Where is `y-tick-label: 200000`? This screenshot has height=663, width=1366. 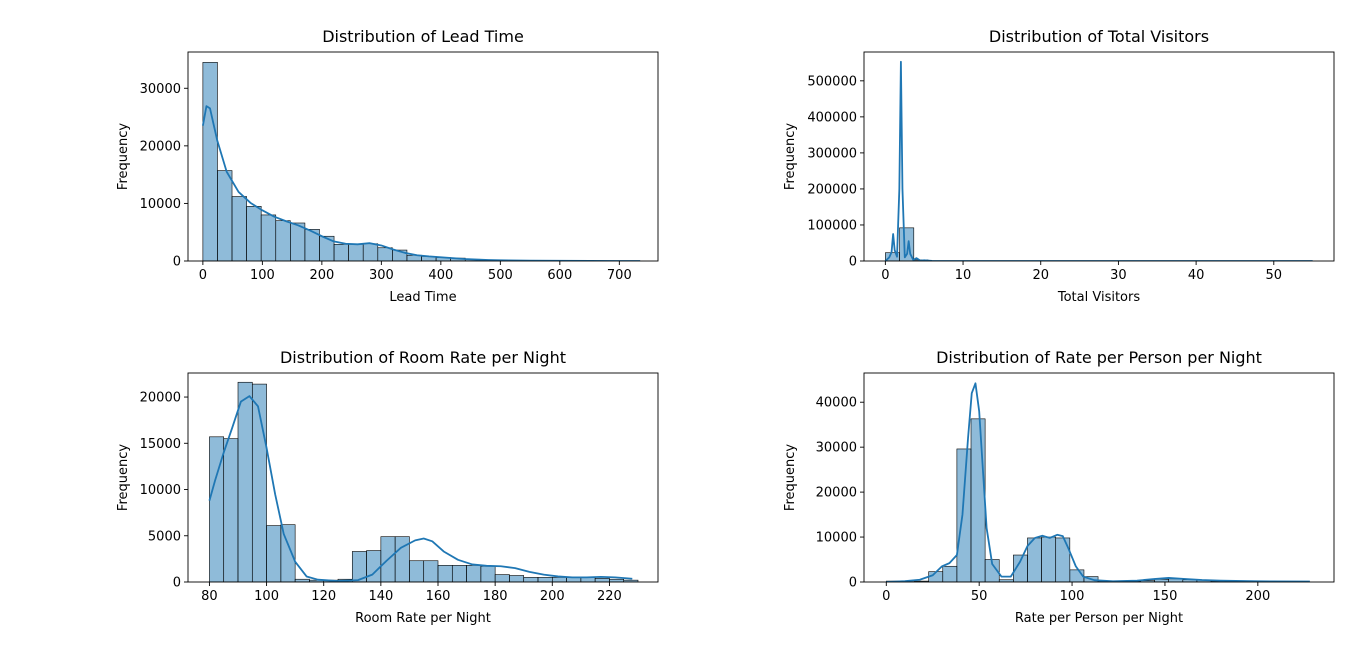 y-tick-label: 200000 is located at coordinates (832, 189).